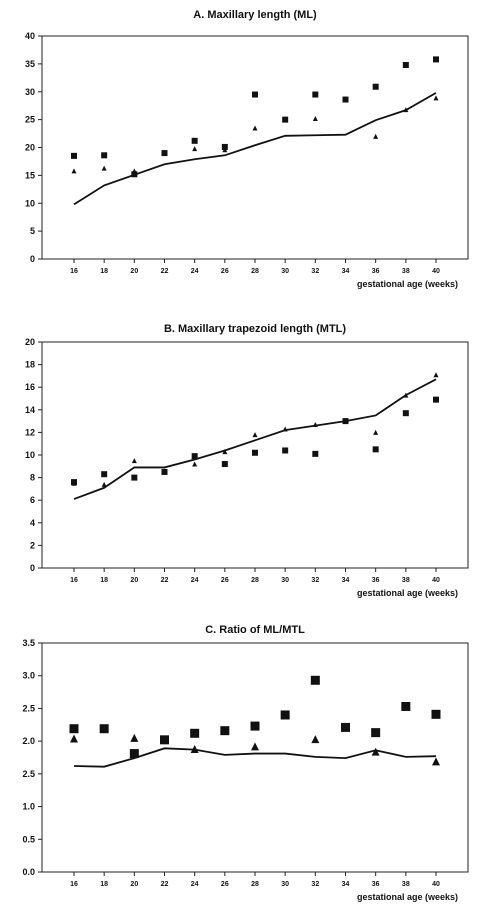 This screenshot has width=480, height=907. What do you see at coordinates (30, 92) in the screenshot?
I see `y-tick-label: 30` at bounding box center [30, 92].